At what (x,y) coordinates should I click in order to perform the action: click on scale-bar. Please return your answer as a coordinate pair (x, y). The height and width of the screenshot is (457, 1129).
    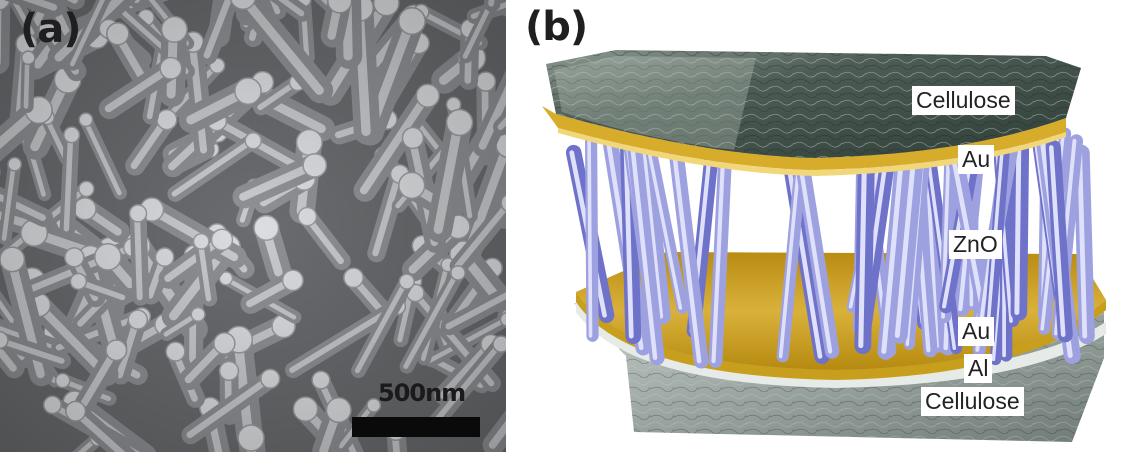
    Looking at the image, I should click on (416, 427).